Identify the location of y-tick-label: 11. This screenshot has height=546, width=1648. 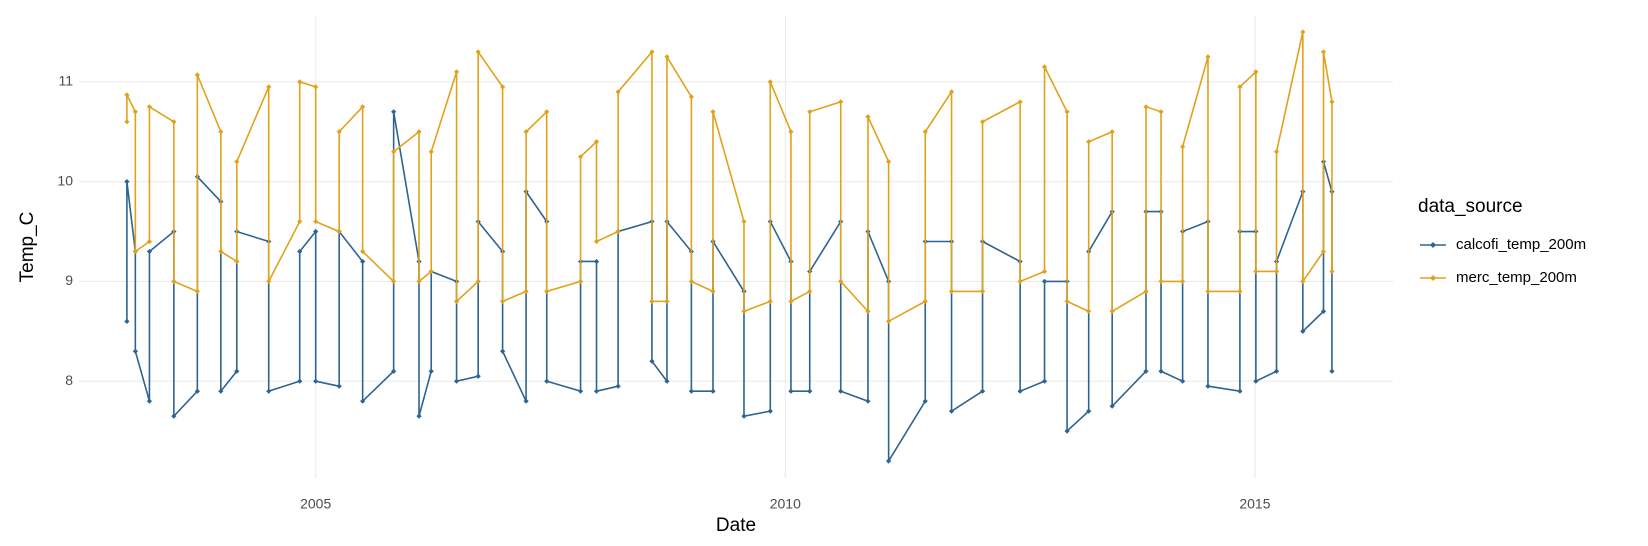
(65, 81).